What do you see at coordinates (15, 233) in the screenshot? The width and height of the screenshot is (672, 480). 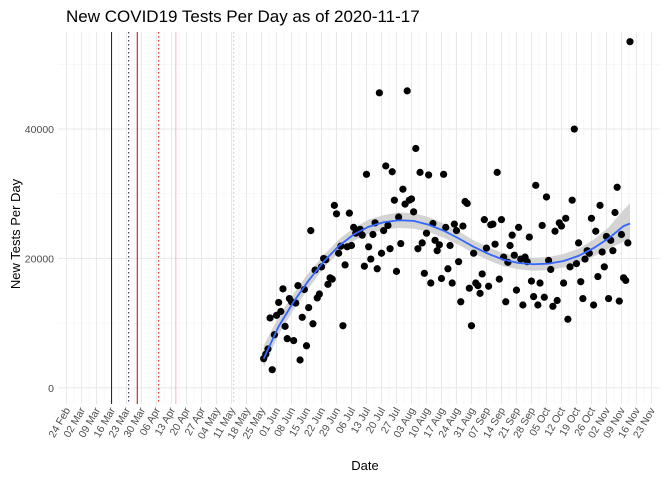 I see `y-axis-title: New Tests Per Day` at bounding box center [15, 233].